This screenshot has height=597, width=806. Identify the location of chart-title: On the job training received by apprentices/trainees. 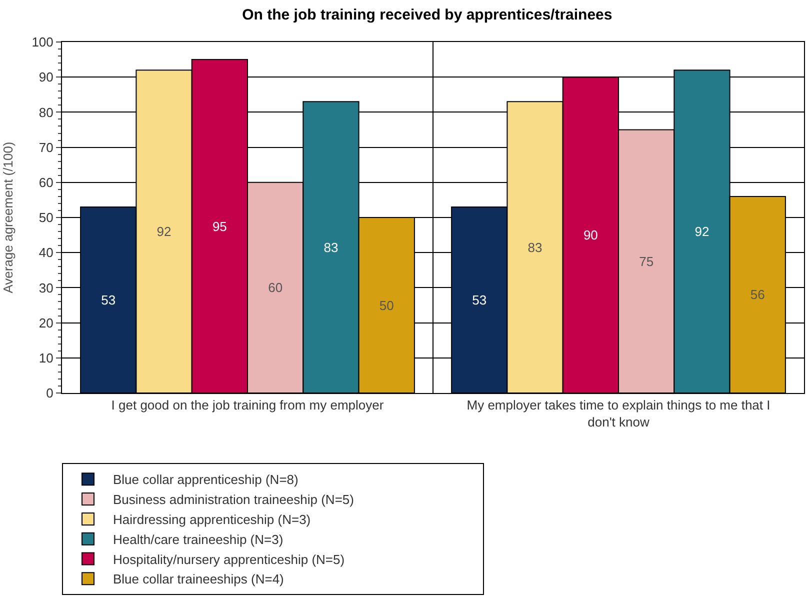
(427, 15).